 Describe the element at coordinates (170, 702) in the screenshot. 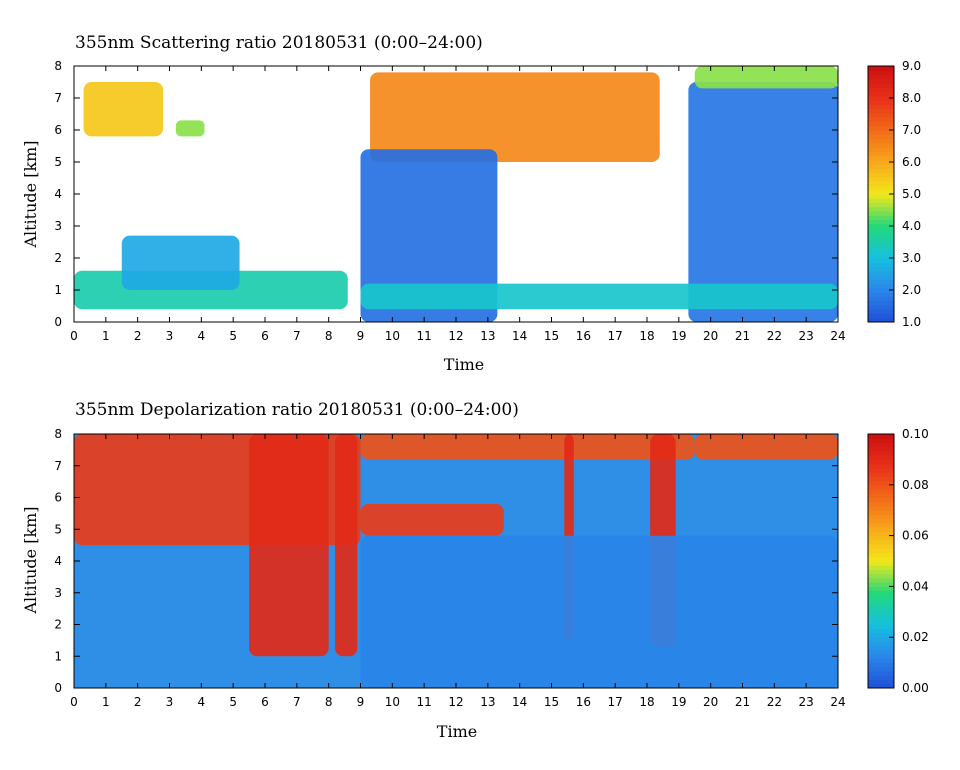

I see `depolarization-ratio-x-tick-label: 3` at that location.